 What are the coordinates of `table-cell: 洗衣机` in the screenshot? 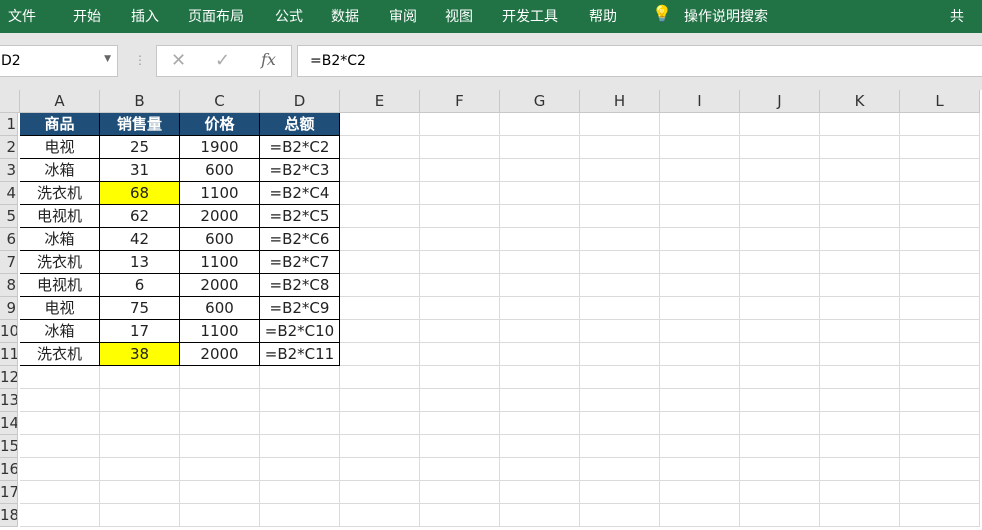 It's located at (60, 193).